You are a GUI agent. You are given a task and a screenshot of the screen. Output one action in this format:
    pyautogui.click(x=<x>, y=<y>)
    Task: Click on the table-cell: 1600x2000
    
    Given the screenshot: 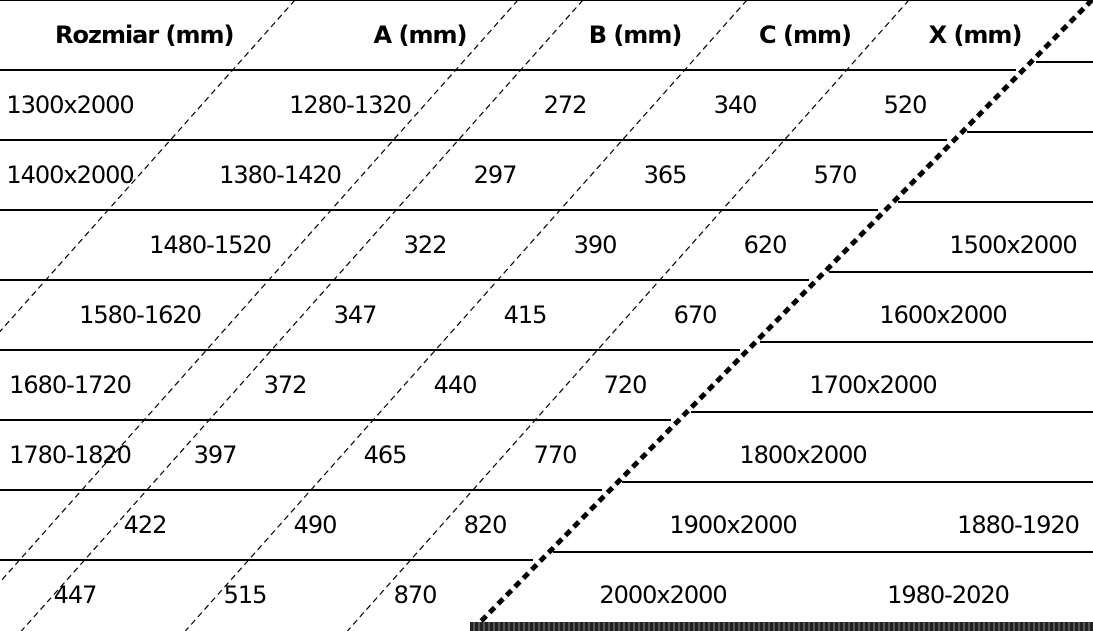 What is the action you would take?
    pyautogui.click(x=943, y=315)
    